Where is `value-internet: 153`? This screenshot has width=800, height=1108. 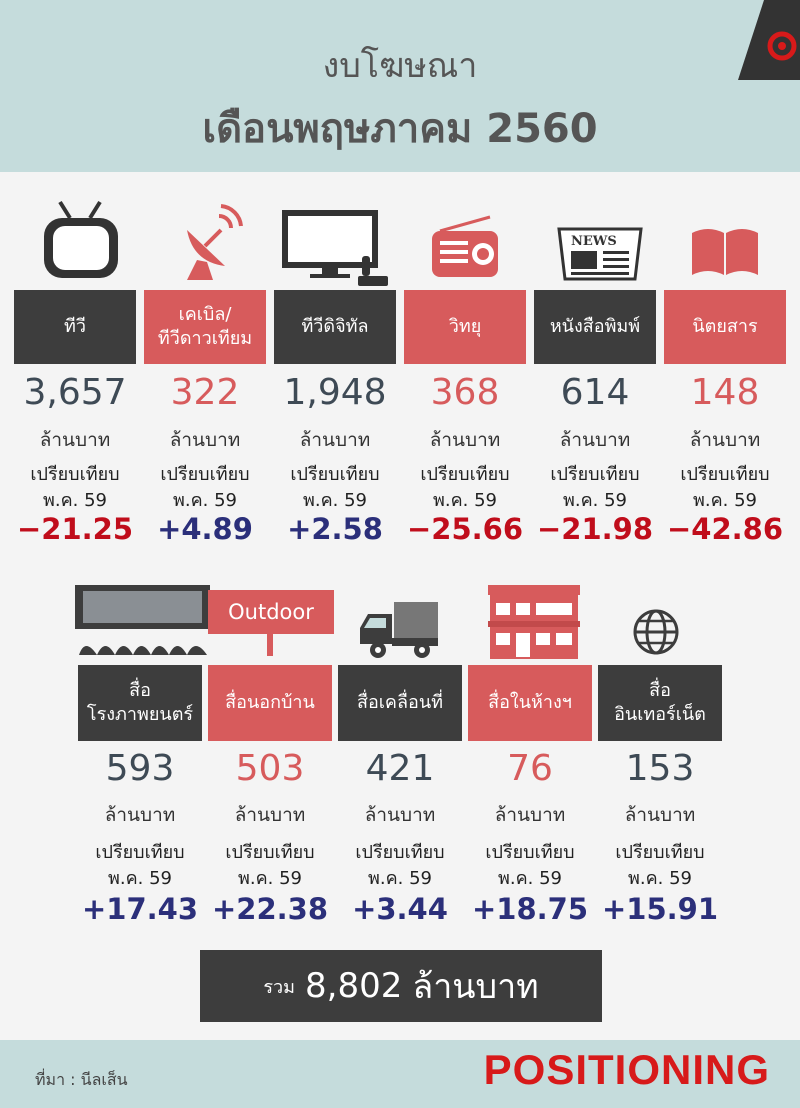 value-internet: 153 is located at coordinates (660, 768).